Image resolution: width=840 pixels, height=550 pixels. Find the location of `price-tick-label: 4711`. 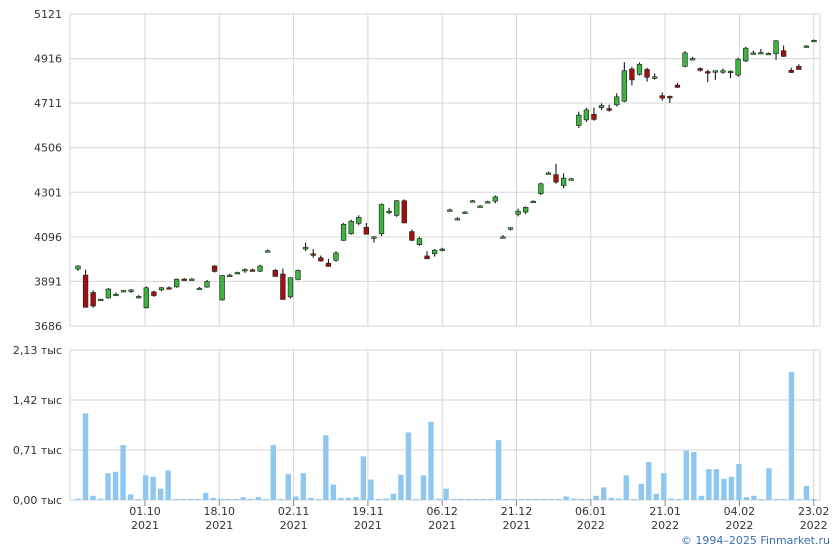

price-tick-label: 4711 is located at coordinates (48, 103).